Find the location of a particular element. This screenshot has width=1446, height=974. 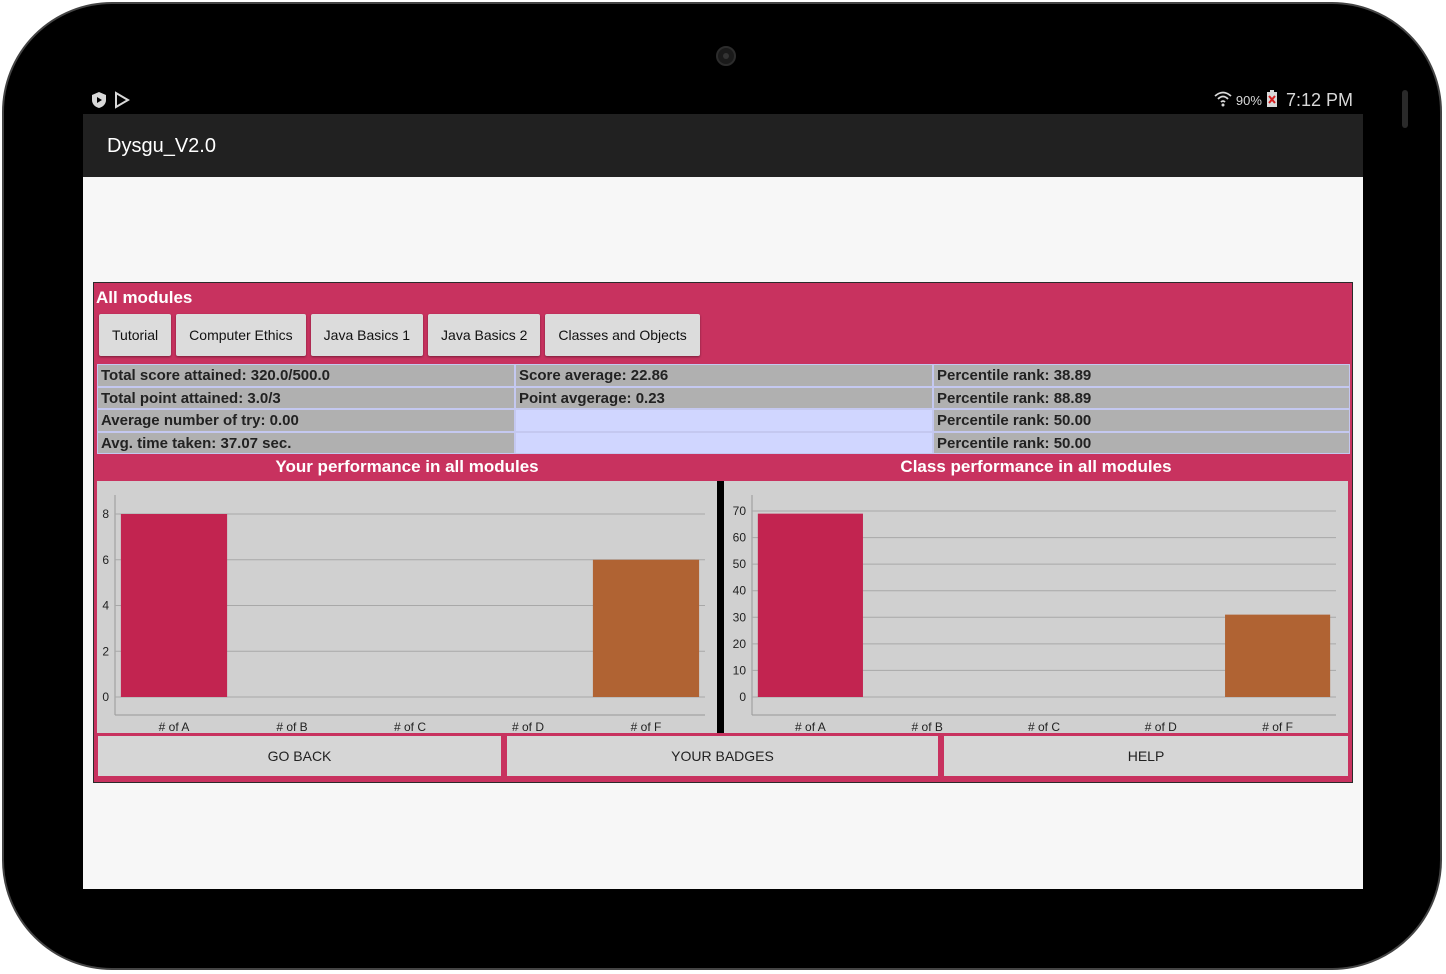

y-tick-label: 4 is located at coordinates (105, 606).